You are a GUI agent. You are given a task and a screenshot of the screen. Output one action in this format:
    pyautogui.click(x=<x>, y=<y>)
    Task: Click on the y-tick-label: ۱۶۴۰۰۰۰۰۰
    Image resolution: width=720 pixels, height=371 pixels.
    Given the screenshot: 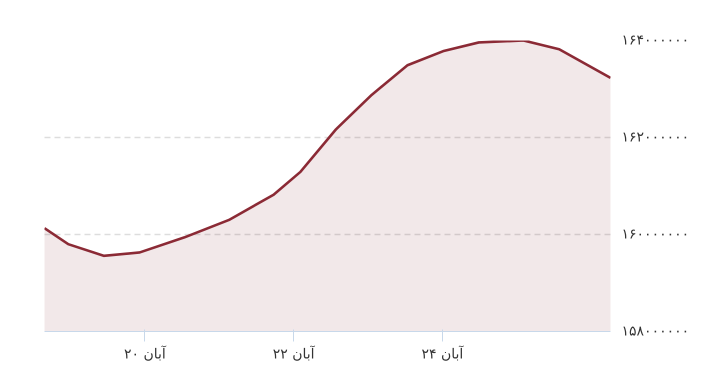 What is the action you would take?
    pyautogui.click(x=656, y=40)
    